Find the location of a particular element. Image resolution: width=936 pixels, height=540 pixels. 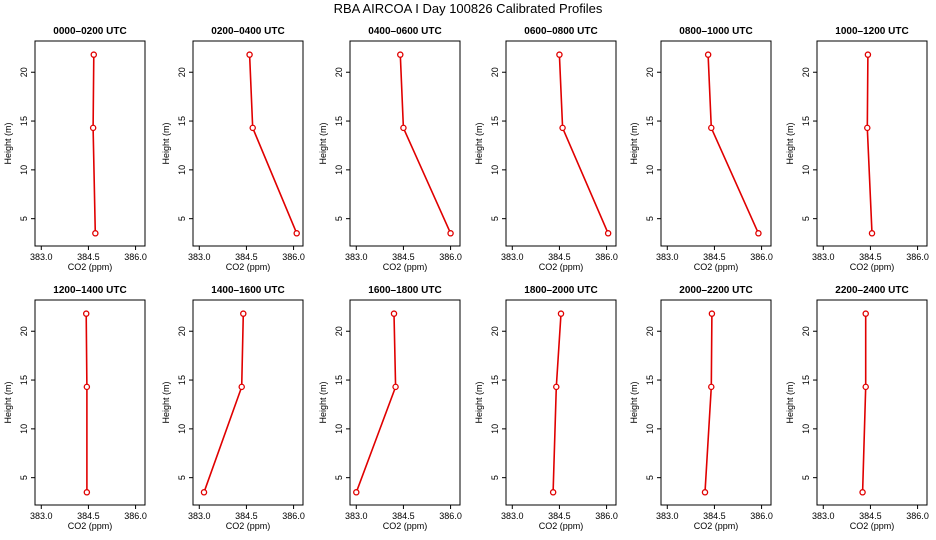

panel-title: 1400–1600 UTC is located at coordinates (247, 290).